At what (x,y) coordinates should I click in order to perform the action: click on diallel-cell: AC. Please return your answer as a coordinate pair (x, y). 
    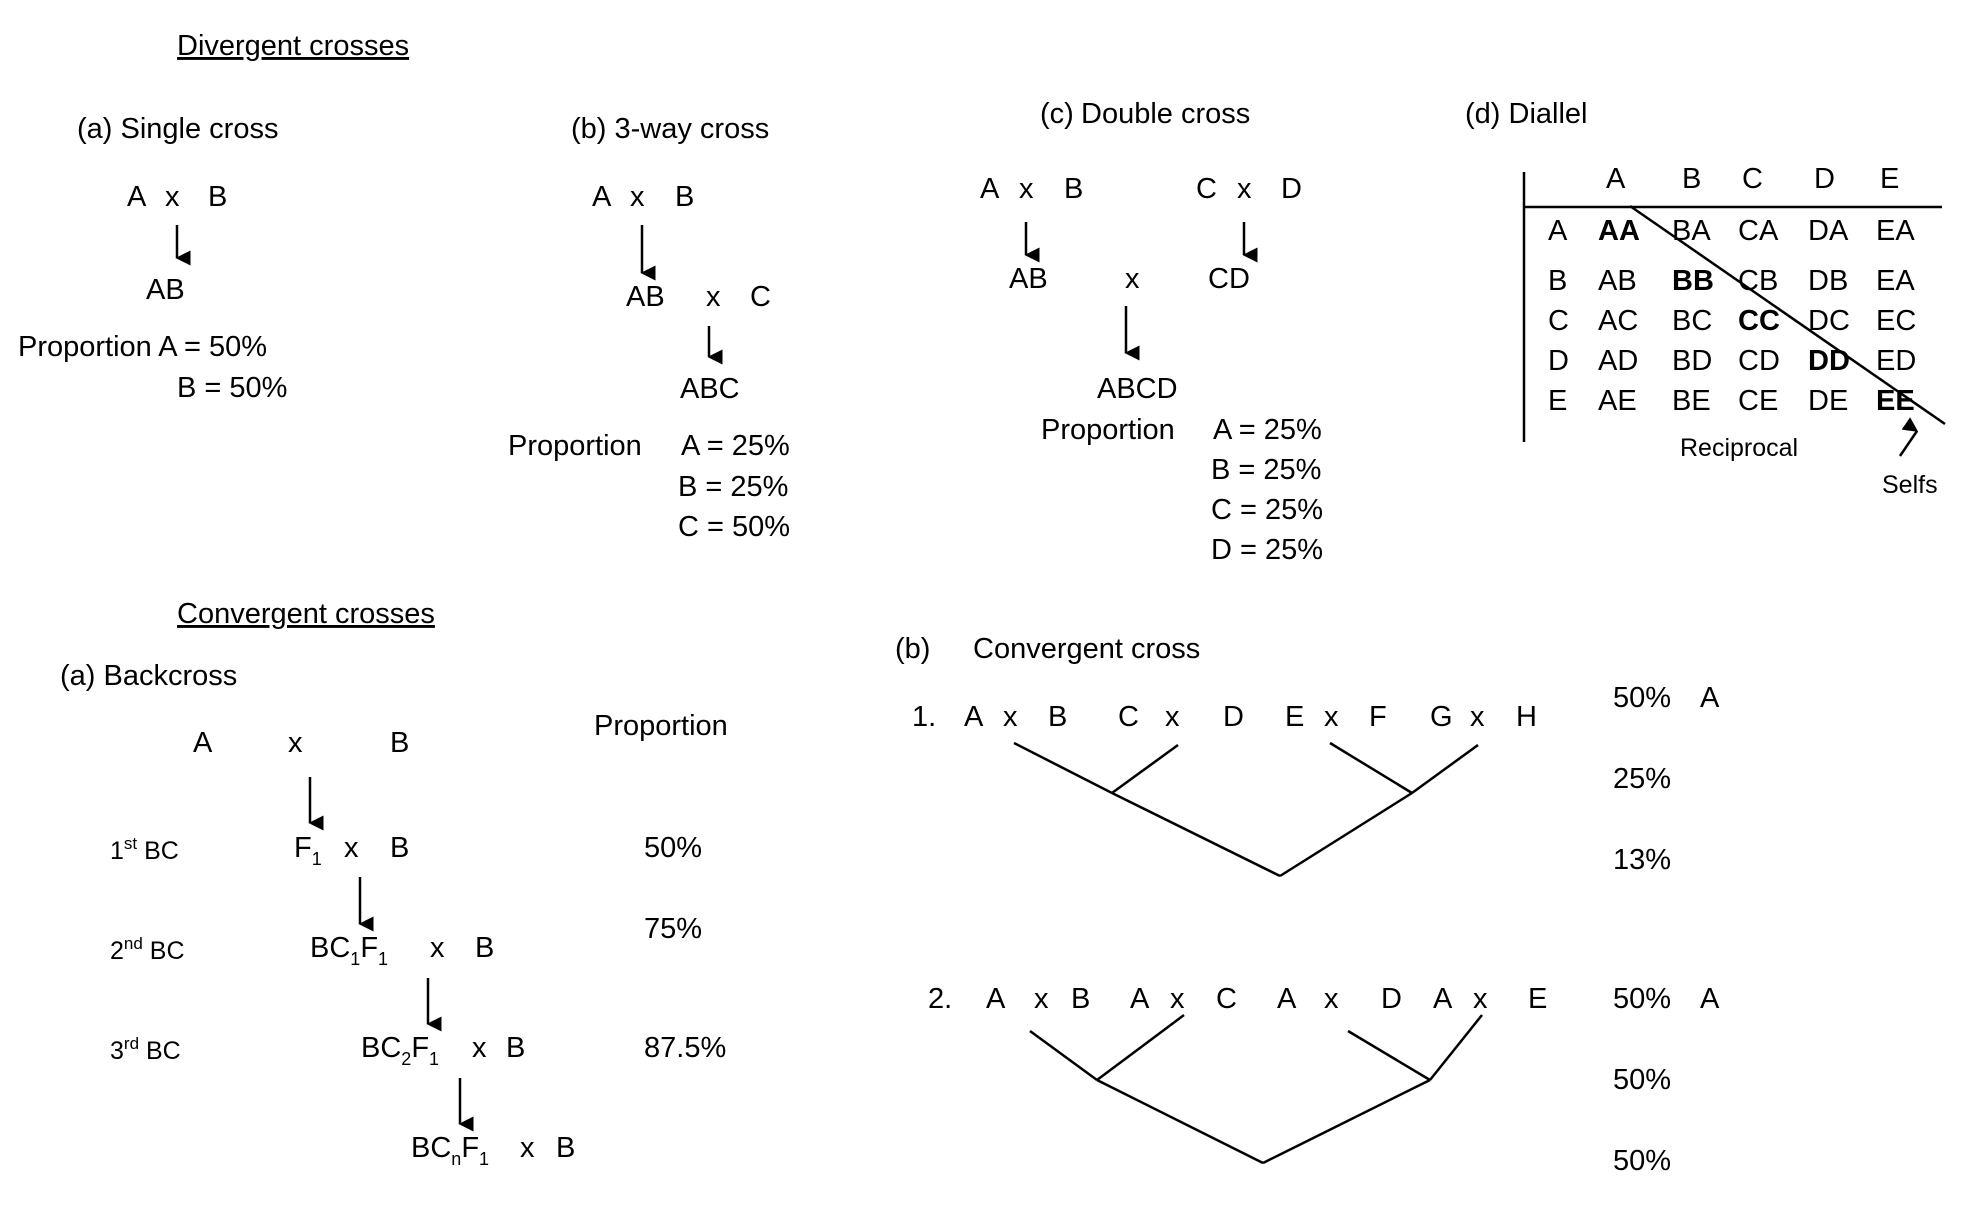
    Looking at the image, I should click on (1618, 321).